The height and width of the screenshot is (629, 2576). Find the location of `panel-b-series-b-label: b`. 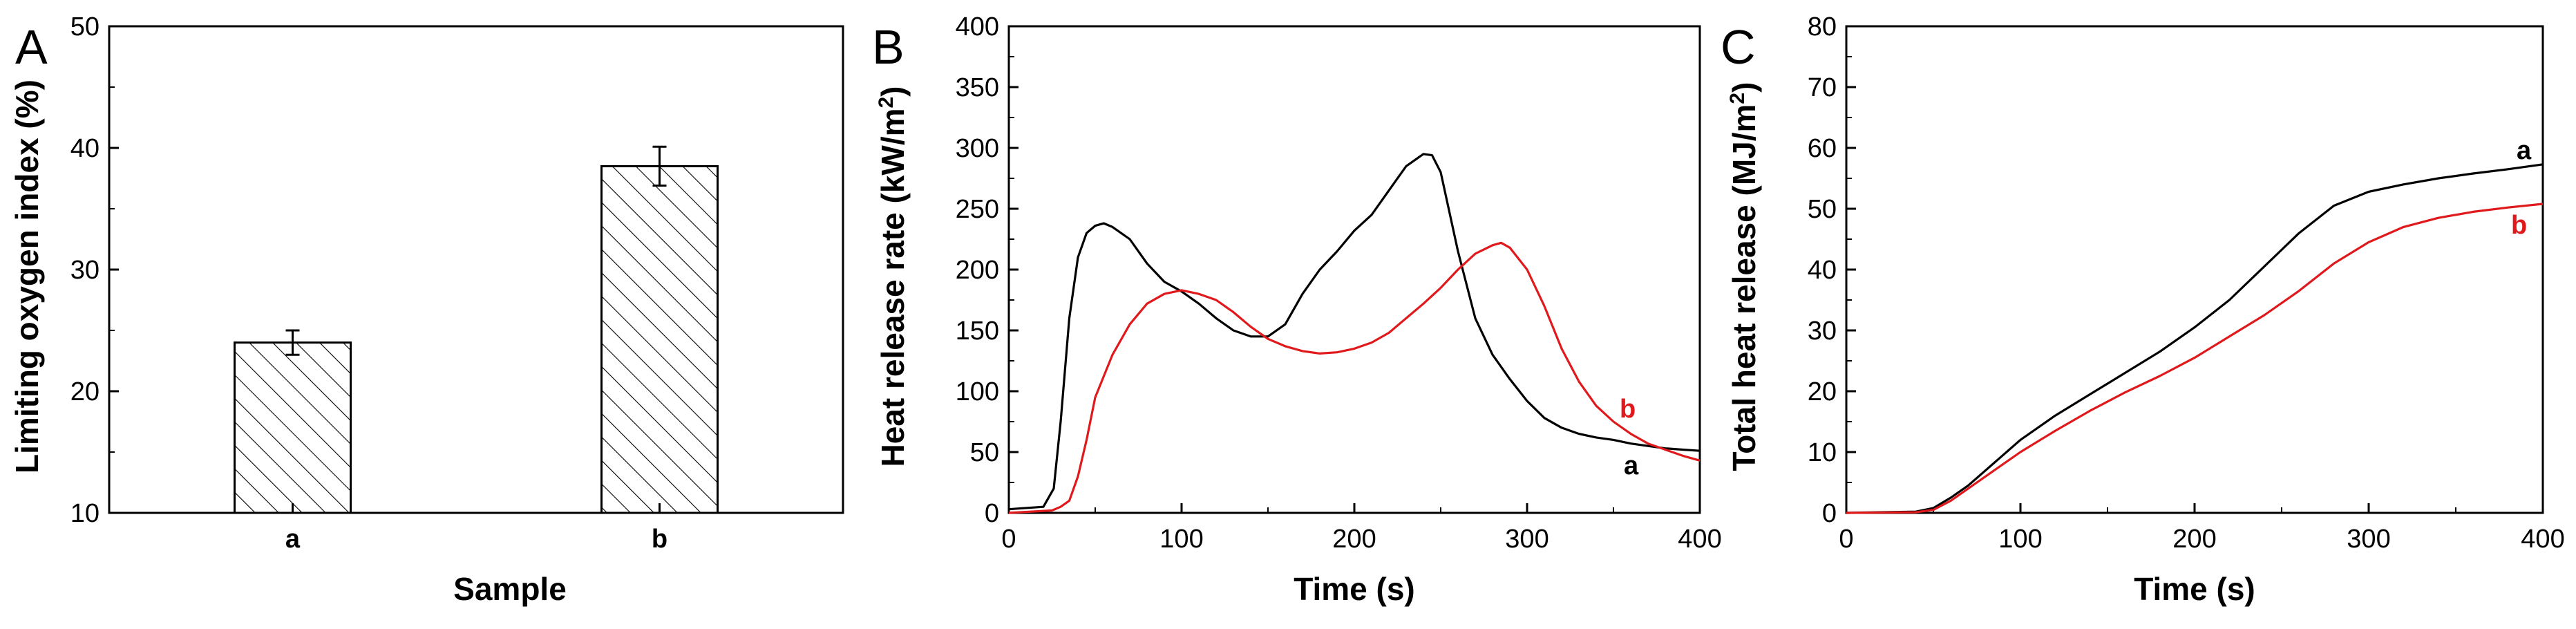

panel-b-series-b-label: b is located at coordinates (1628, 409).